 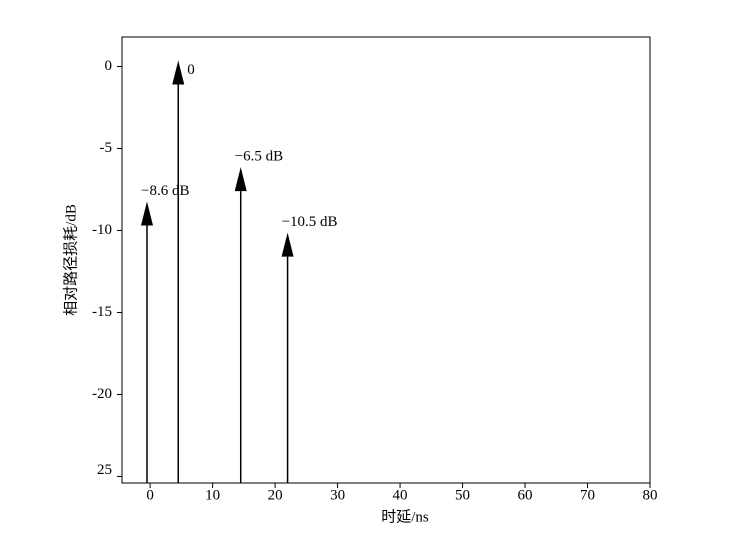 I want to click on x-tick-label: 10, so click(x=212, y=495).